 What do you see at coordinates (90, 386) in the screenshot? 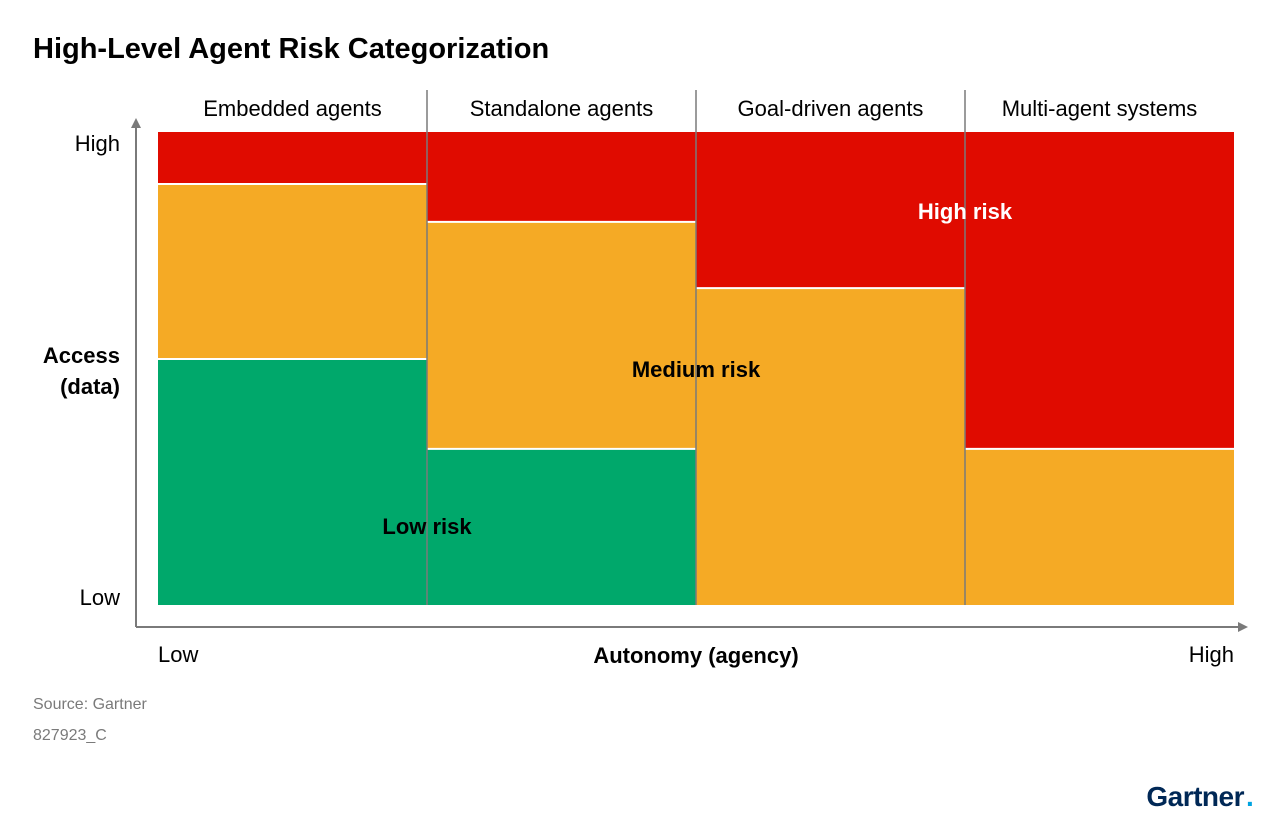
I see `y-axis-title-line-2: (data)` at bounding box center [90, 386].